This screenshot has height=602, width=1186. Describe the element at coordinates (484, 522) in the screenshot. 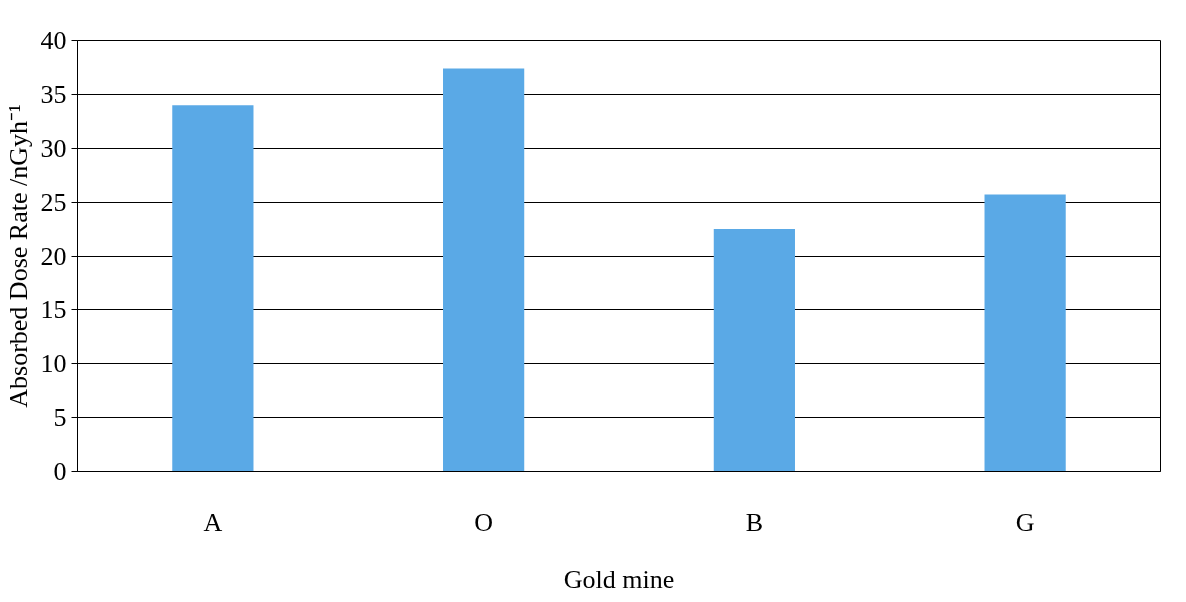

I see `x-tick-label: O` at that location.